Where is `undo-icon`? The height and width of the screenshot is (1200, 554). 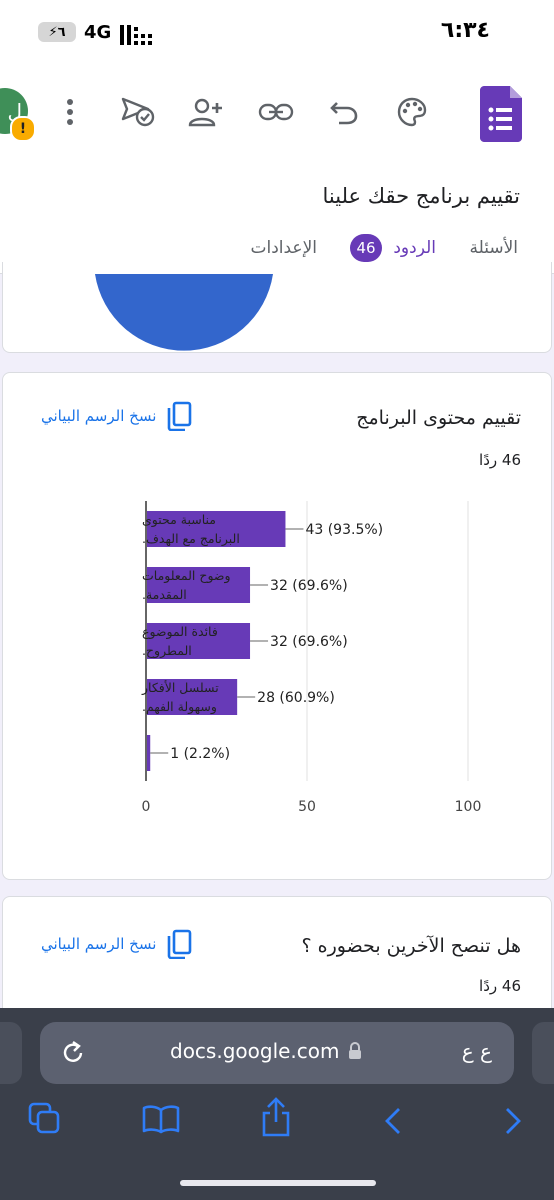
undo-icon is located at coordinates (344, 112).